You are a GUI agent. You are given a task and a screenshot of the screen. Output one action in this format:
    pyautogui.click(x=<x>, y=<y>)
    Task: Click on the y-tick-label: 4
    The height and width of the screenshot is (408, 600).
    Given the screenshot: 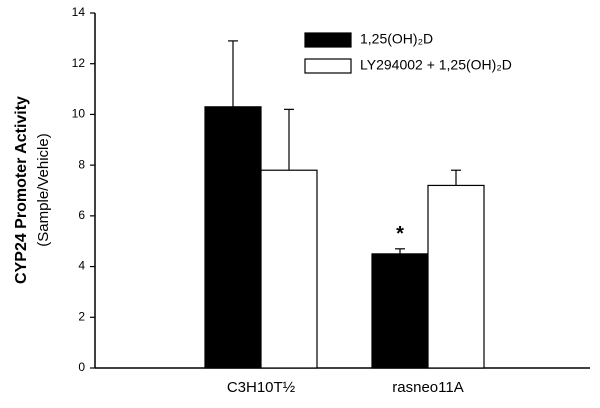 What is the action you would take?
    pyautogui.click(x=81, y=266)
    